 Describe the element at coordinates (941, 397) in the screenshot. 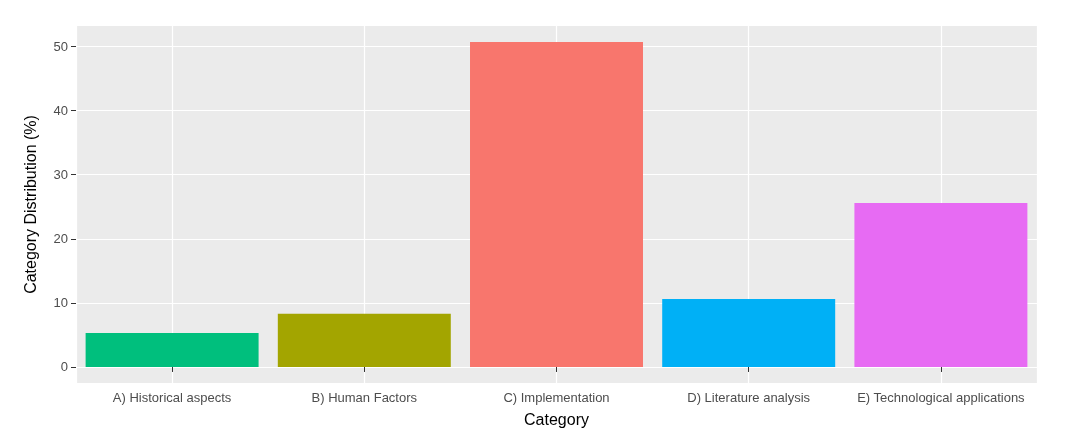

I see `x-tick-label: E) Technological applications` at that location.